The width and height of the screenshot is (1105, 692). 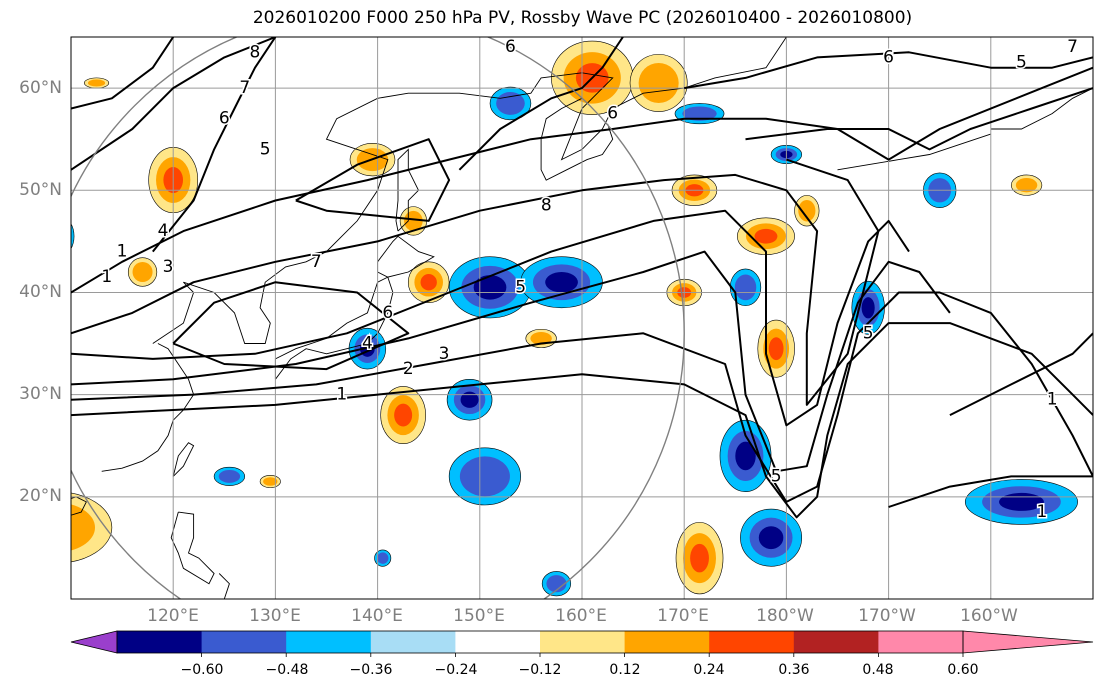 What do you see at coordinates (202, 670) in the screenshot?
I see `colorbar-tick-label: −0.60` at bounding box center [202, 670].